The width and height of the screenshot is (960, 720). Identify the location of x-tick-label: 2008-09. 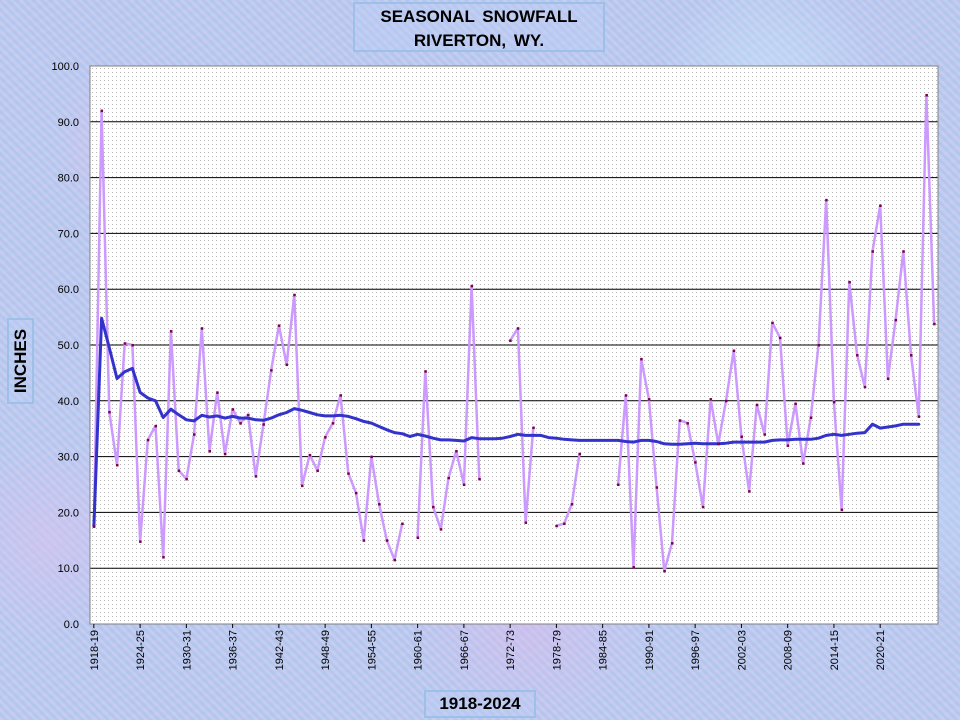
(789, 650).